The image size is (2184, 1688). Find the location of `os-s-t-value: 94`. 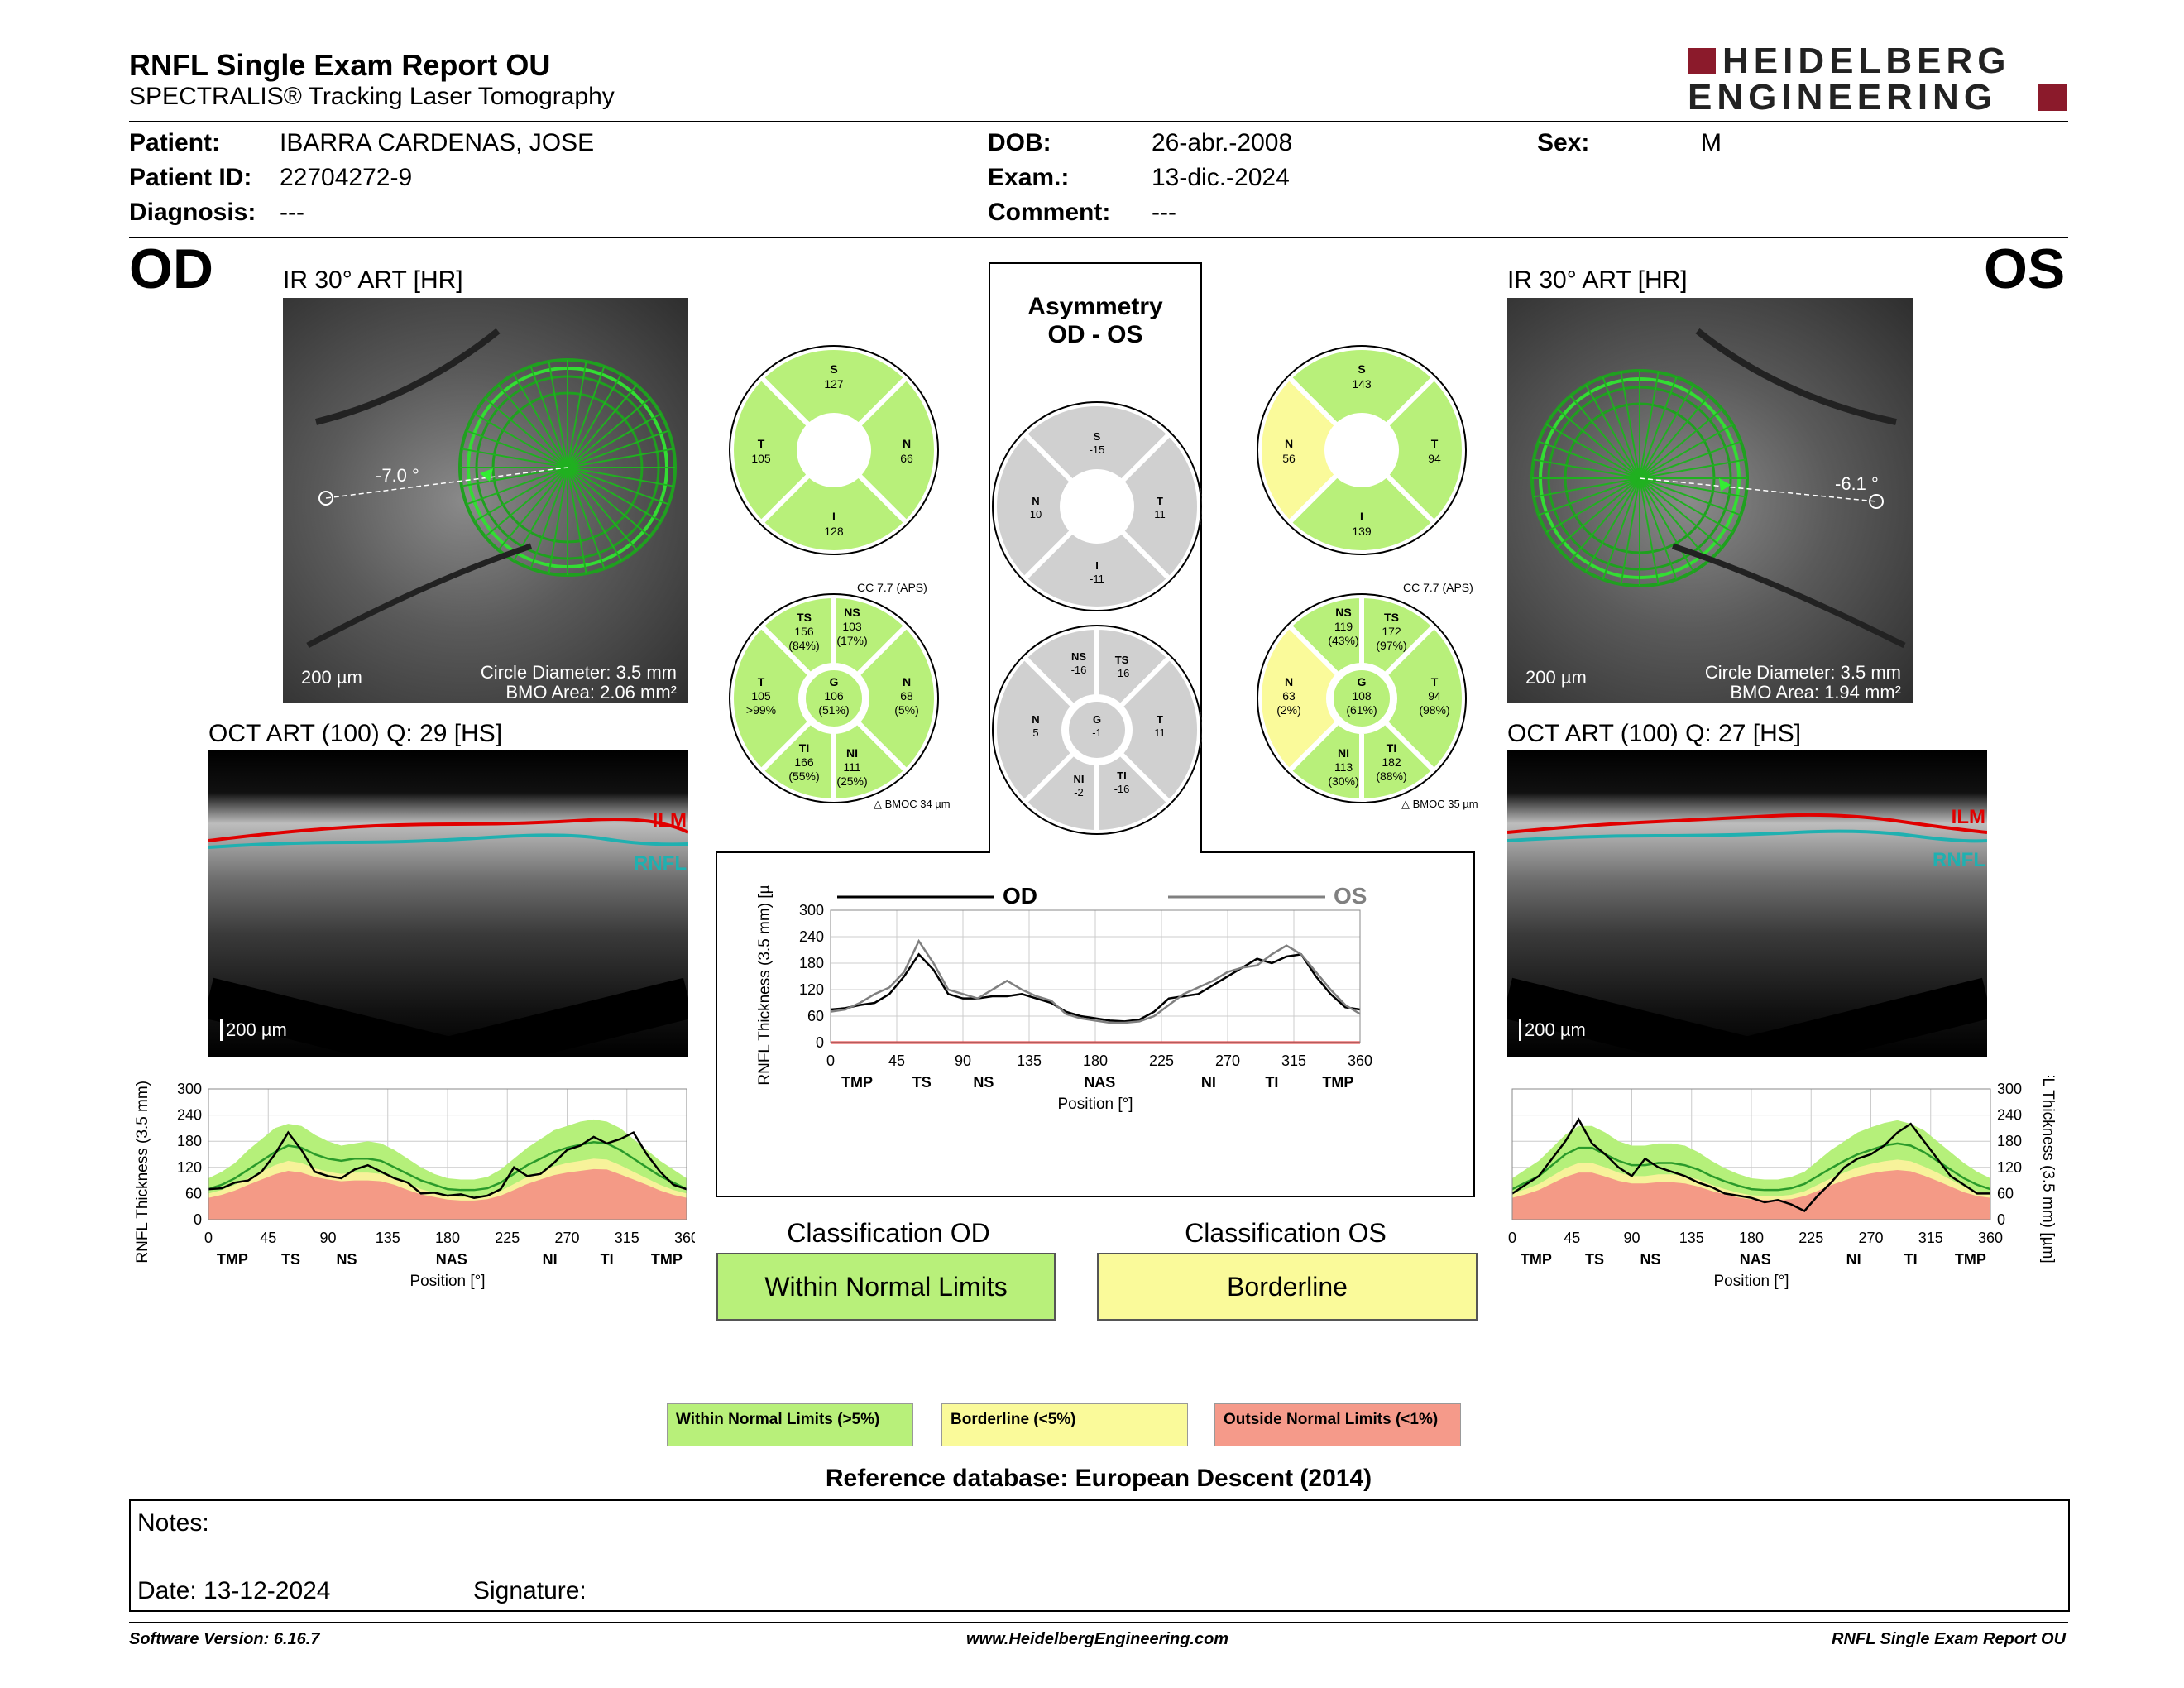

os-s-t-value: 94 is located at coordinates (1434, 696).